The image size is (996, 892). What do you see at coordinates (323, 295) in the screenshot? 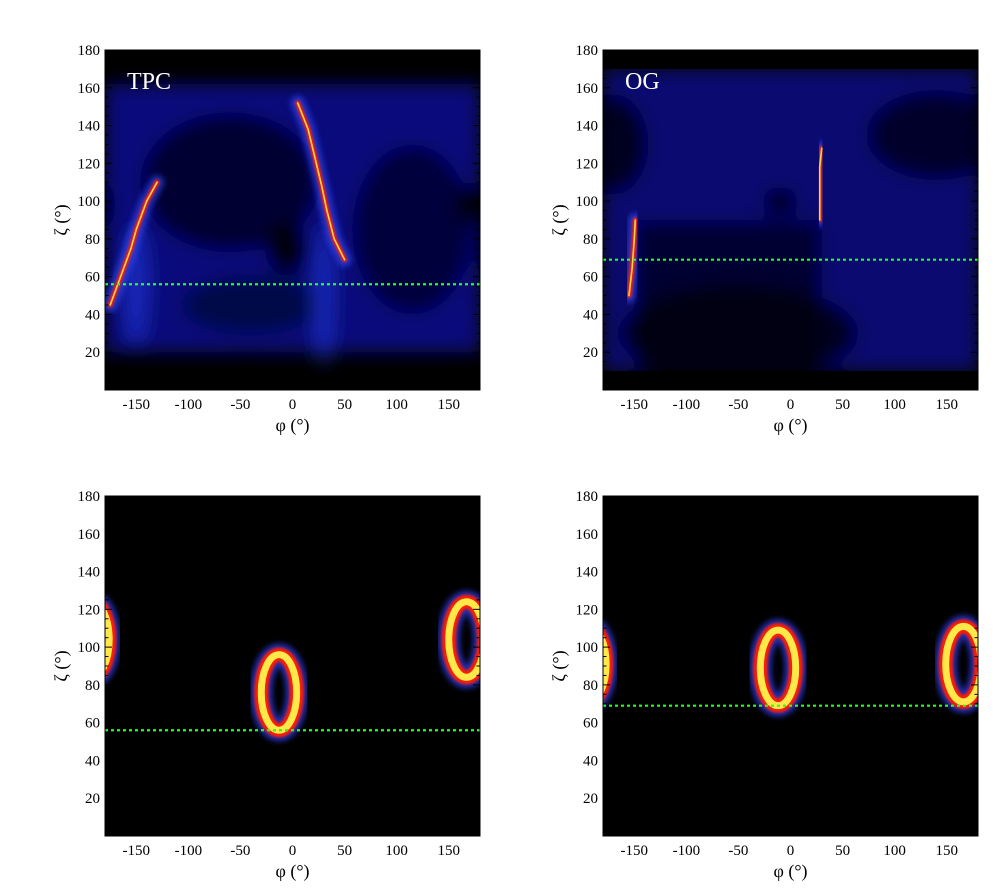
I see `emission-streak` at bounding box center [323, 295].